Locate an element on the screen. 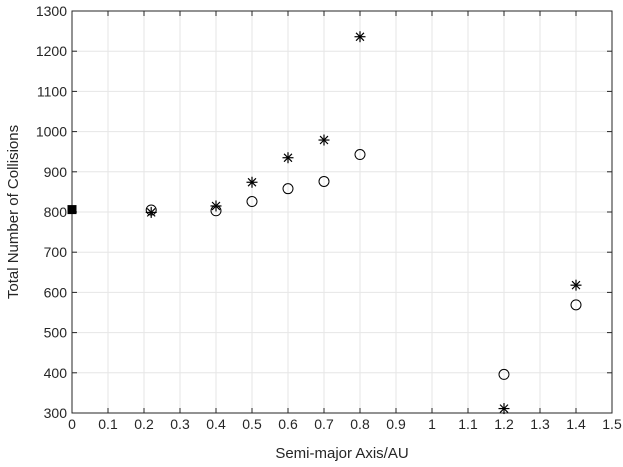 This screenshot has width=623, height=467. x-axis-label: Semi-major Axis/AU is located at coordinates (341, 453).